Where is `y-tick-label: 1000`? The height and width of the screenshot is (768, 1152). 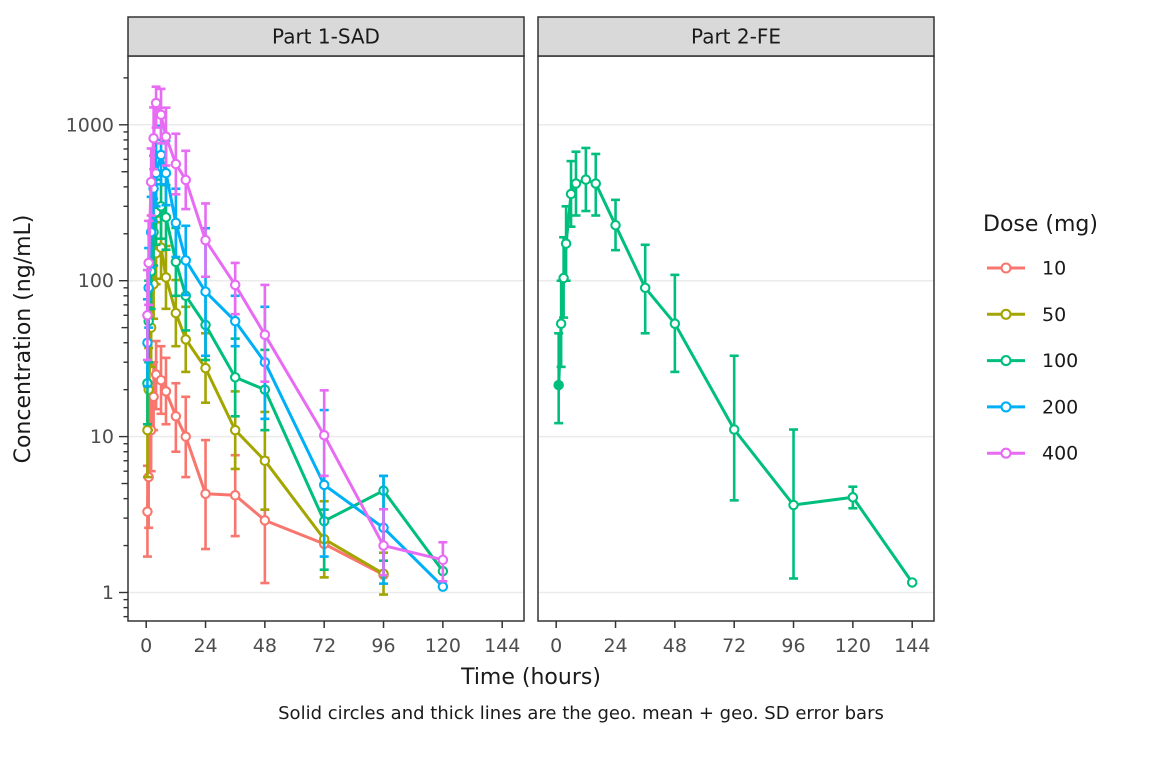 y-tick-label: 1000 is located at coordinates (90, 125).